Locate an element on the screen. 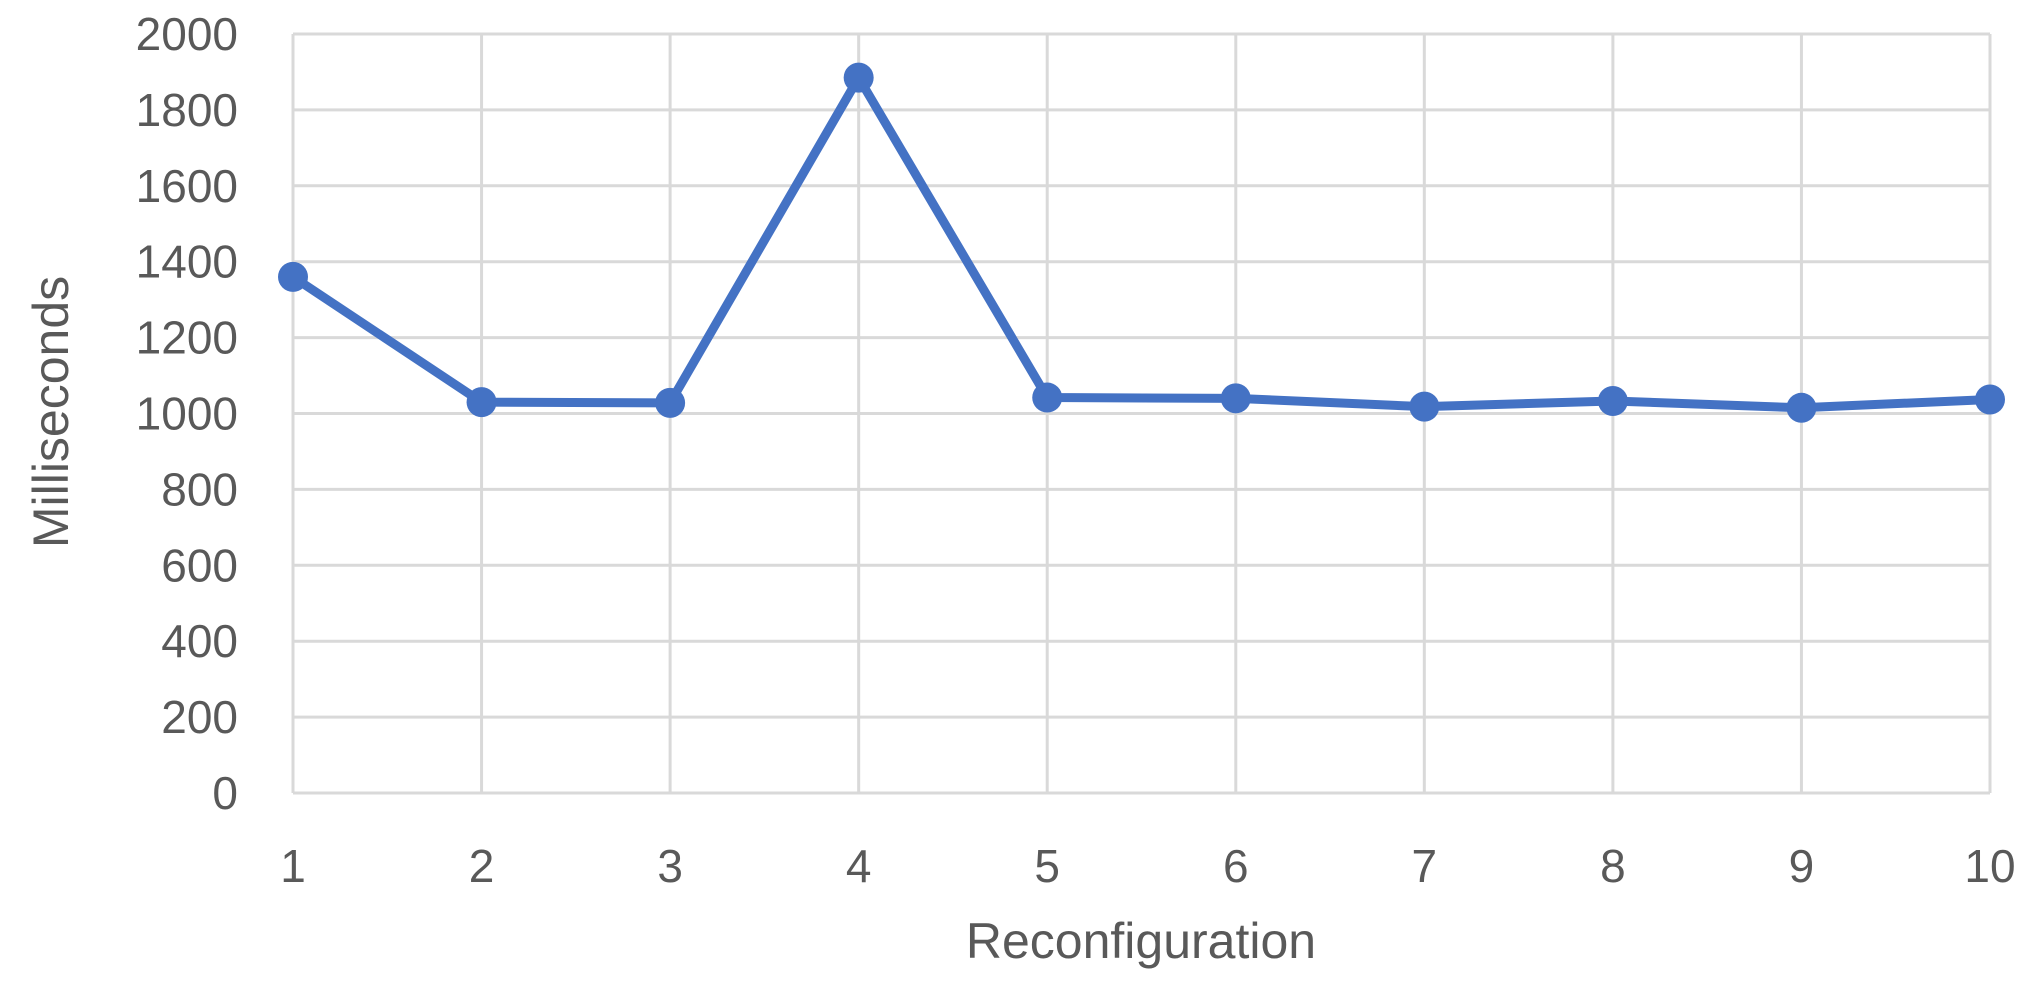 The image size is (2042, 998). y-tick-label: 200 is located at coordinates (199, 717).